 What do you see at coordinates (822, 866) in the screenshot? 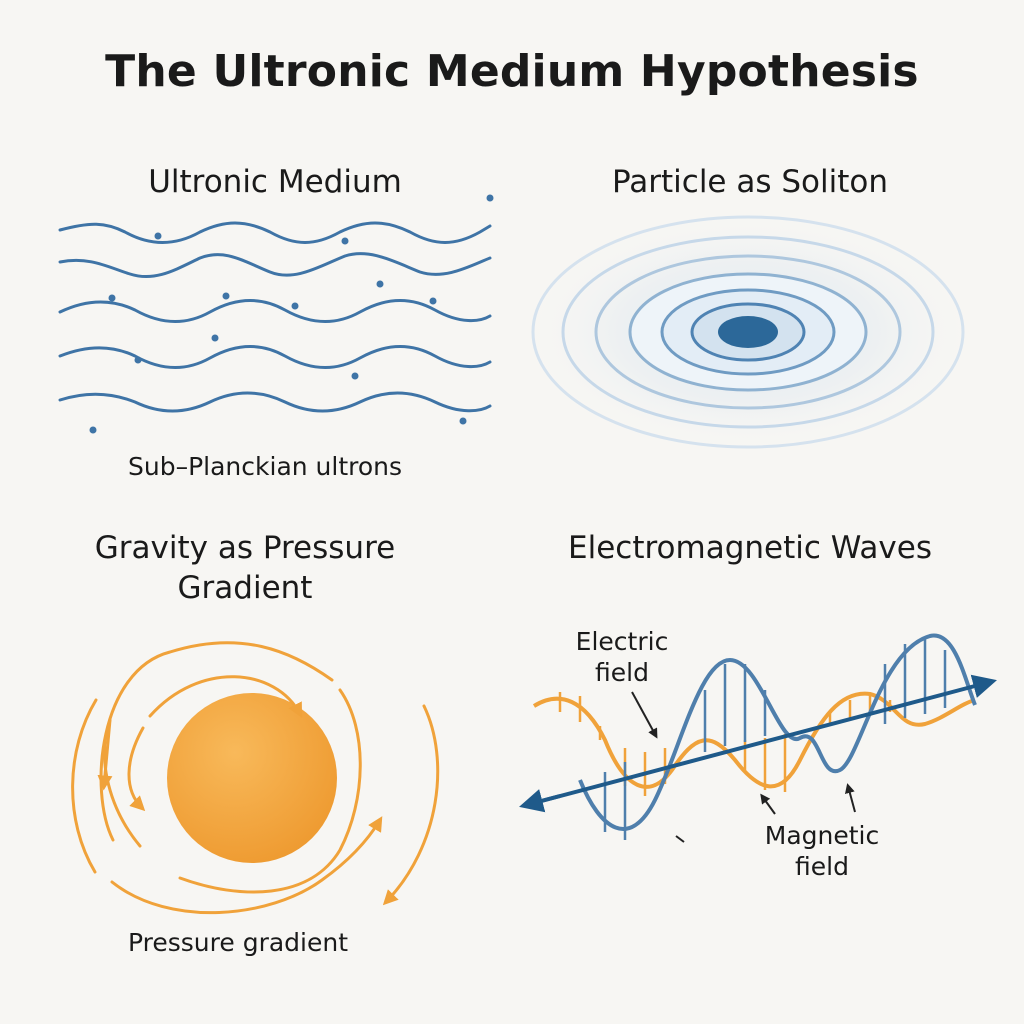
I see `magnetic-field-label-line2: field` at bounding box center [822, 866].